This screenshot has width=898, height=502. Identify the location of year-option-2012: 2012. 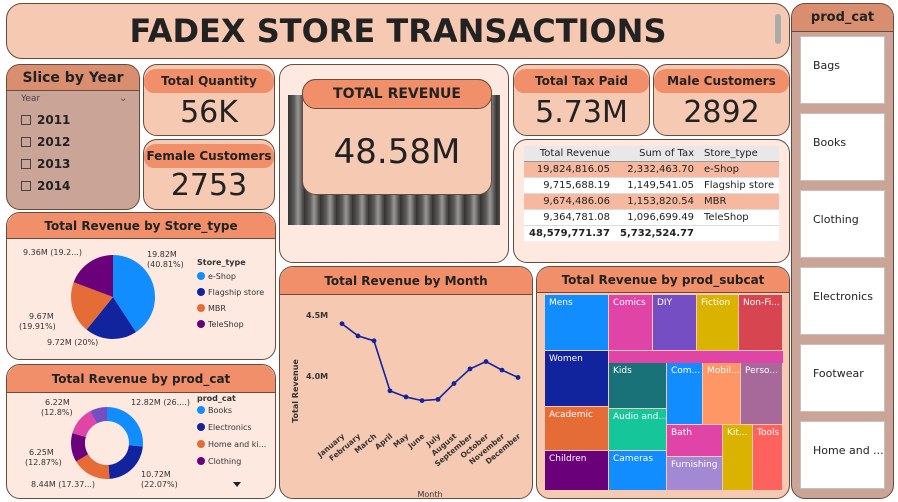
(45, 142).